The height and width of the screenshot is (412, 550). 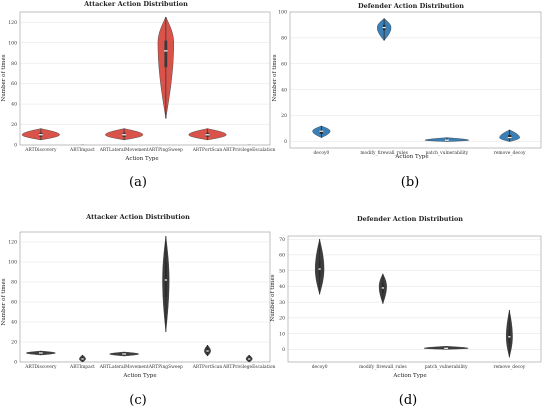 I want to click on y-tick-label: 70, so click(x=282, y=240).